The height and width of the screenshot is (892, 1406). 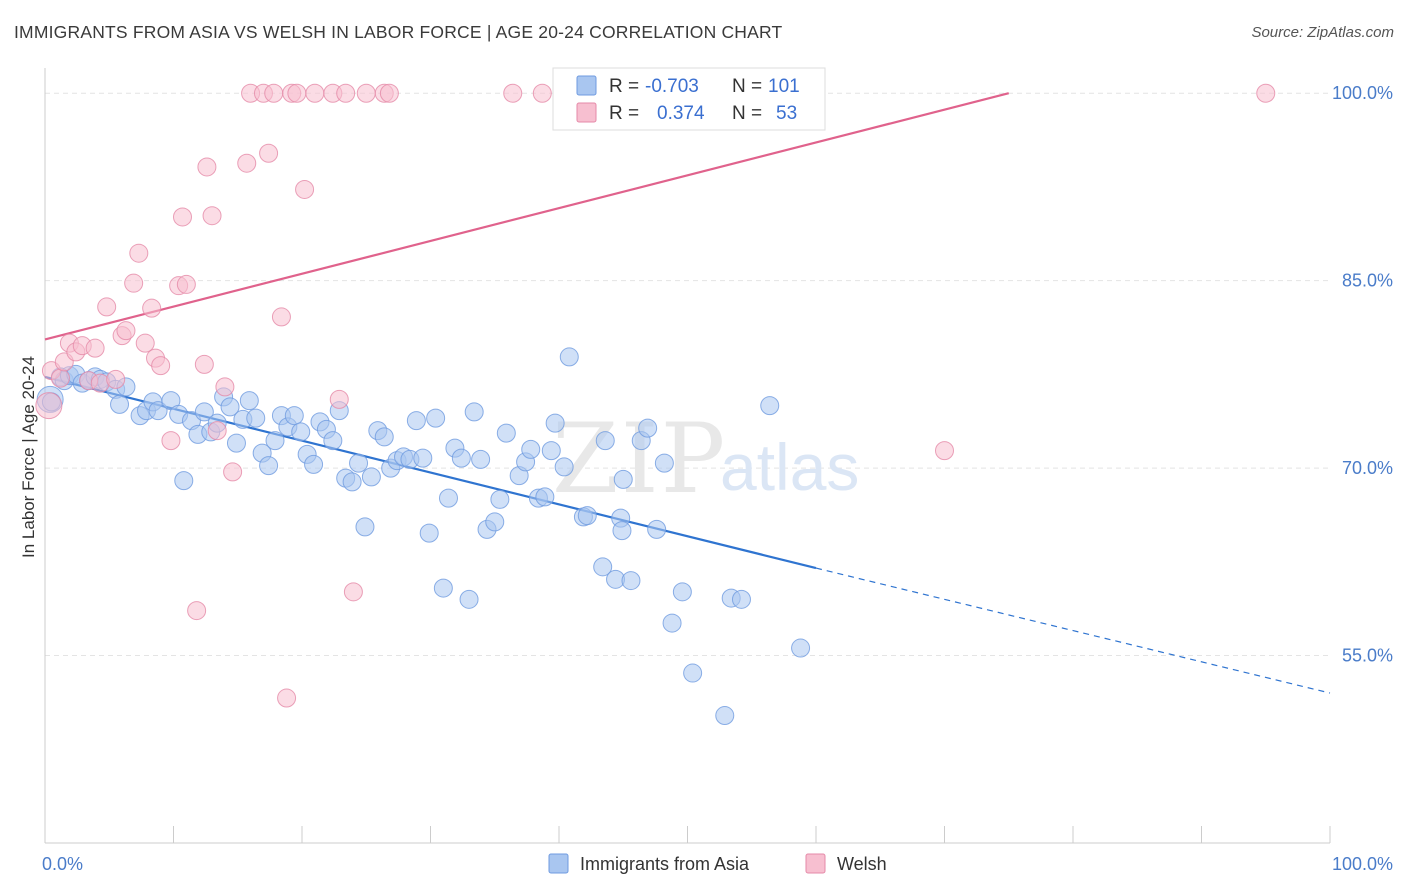 I want to click on y-tick-label-3: 100.0%, so click(x=1362, y=93).